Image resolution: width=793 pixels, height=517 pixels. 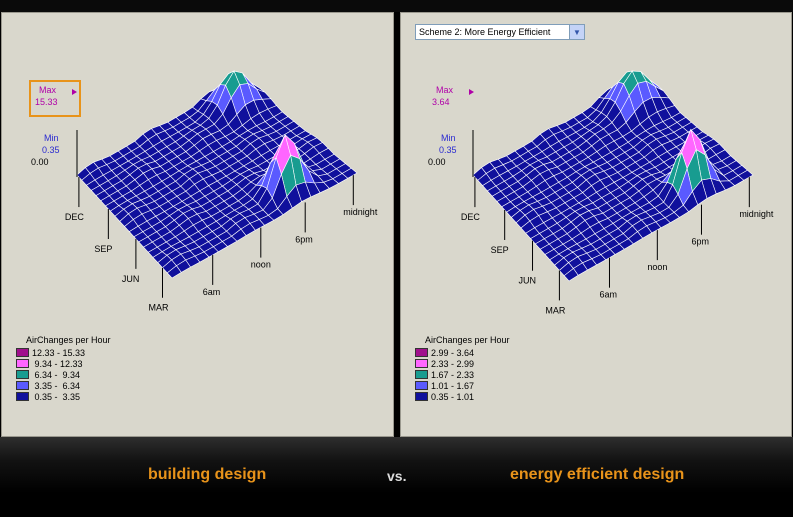 I want to click on legend-label: 2.33 - 2.99, so click(x=453, y=363).